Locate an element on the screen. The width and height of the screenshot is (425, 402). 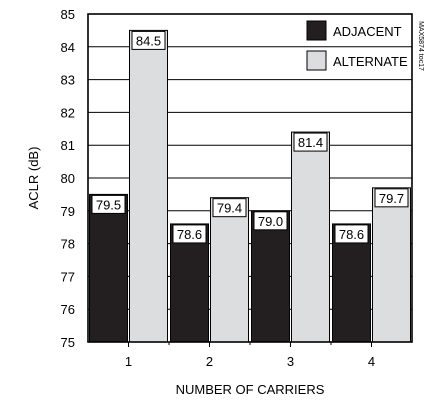
y-tick-label: 80 is located at coordinates (68, 178).